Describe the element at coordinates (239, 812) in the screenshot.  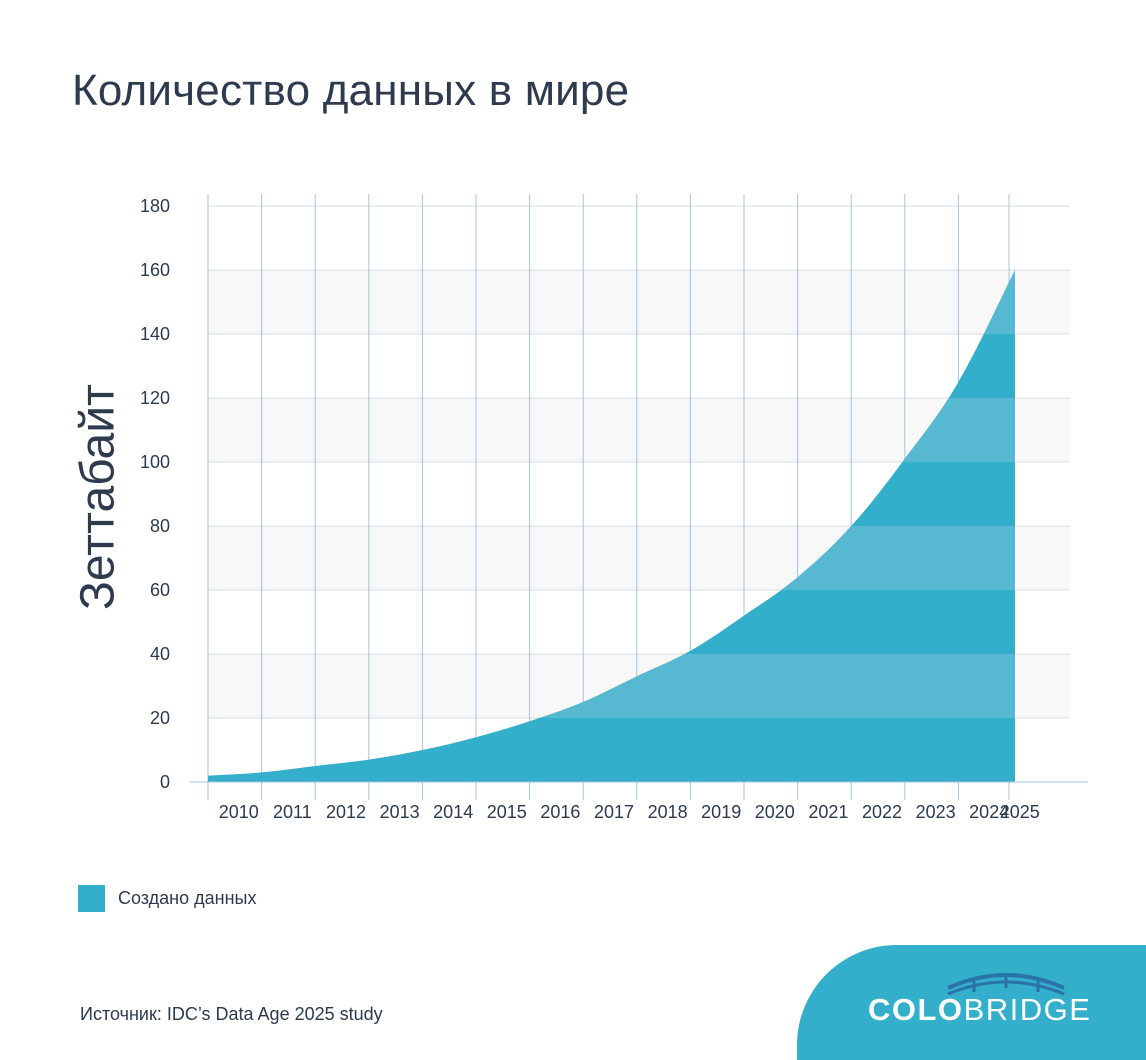
I see `x-tick-label: 2010` at that location.